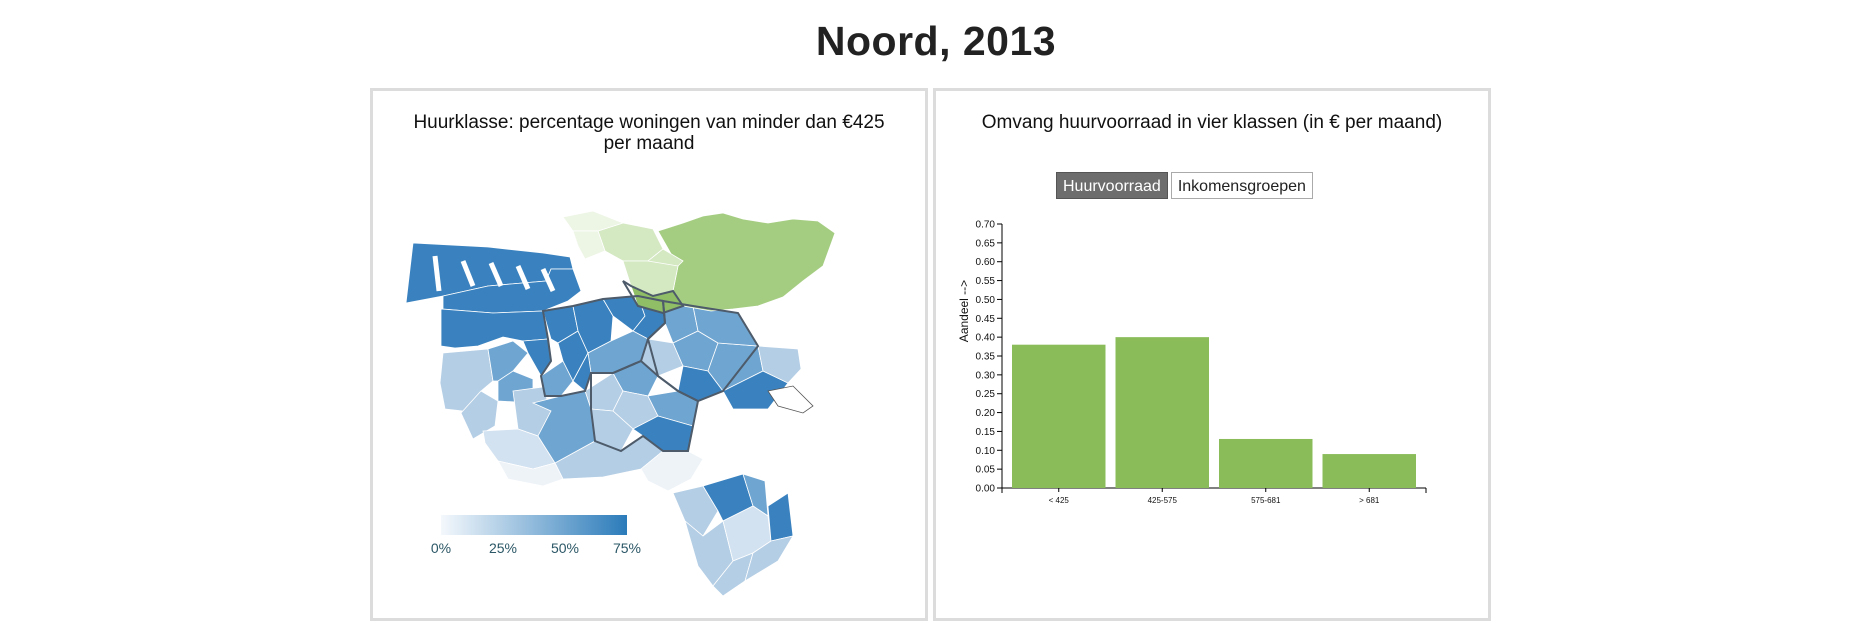 Image resolution: width=1872 pixels, height=624 pixels. Describe the element at coordinates (1369, 500) in the screenshot. I see `x-tick-label: > 681` at that location.